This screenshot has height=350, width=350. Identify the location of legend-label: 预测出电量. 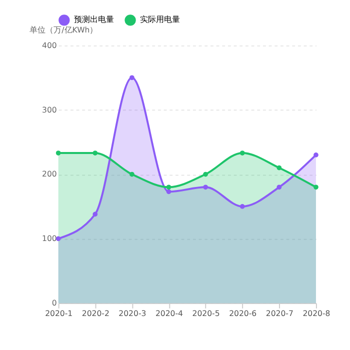
(94, 19).